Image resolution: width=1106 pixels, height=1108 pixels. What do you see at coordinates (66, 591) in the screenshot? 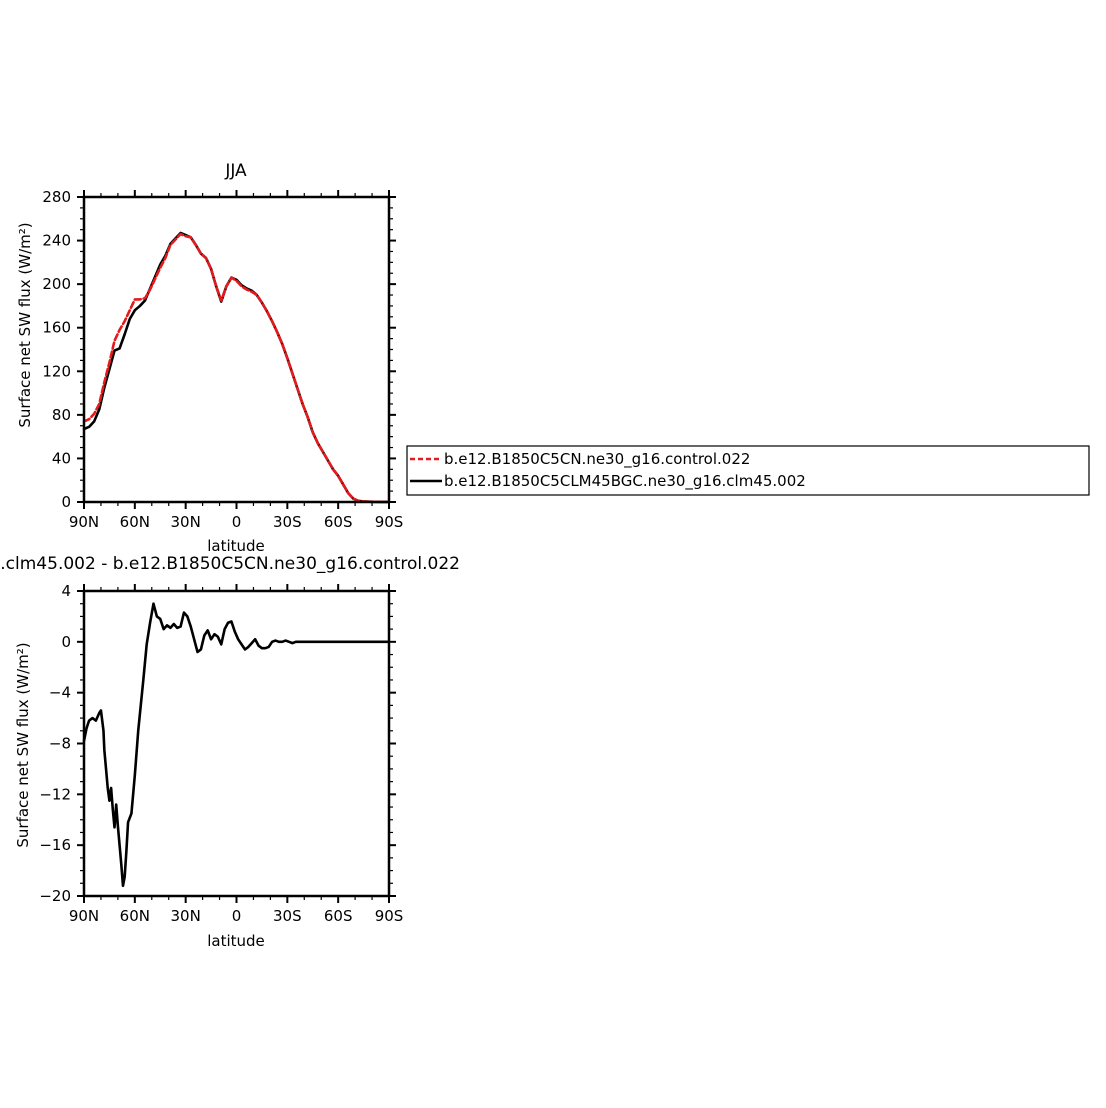
I see `y-tick-label: 4` at bounding box center [66, 591].